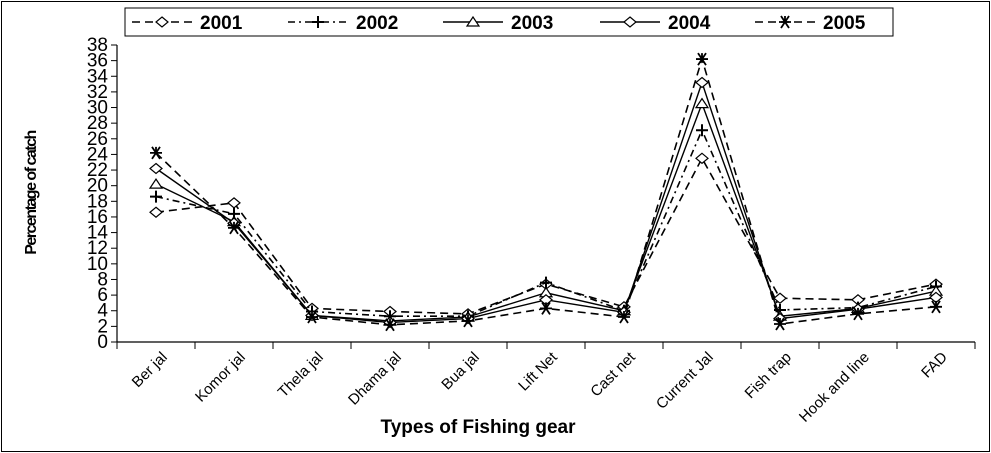  What do you see at coordinates (97, 108) in the screenshot?
I see `y-tick-label: 30` at bounding box center [97, 108].